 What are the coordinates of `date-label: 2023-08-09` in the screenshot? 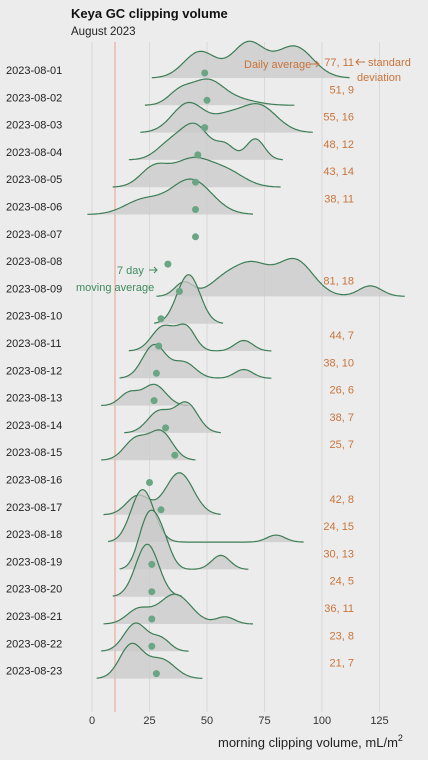 It's located at (34, 289).